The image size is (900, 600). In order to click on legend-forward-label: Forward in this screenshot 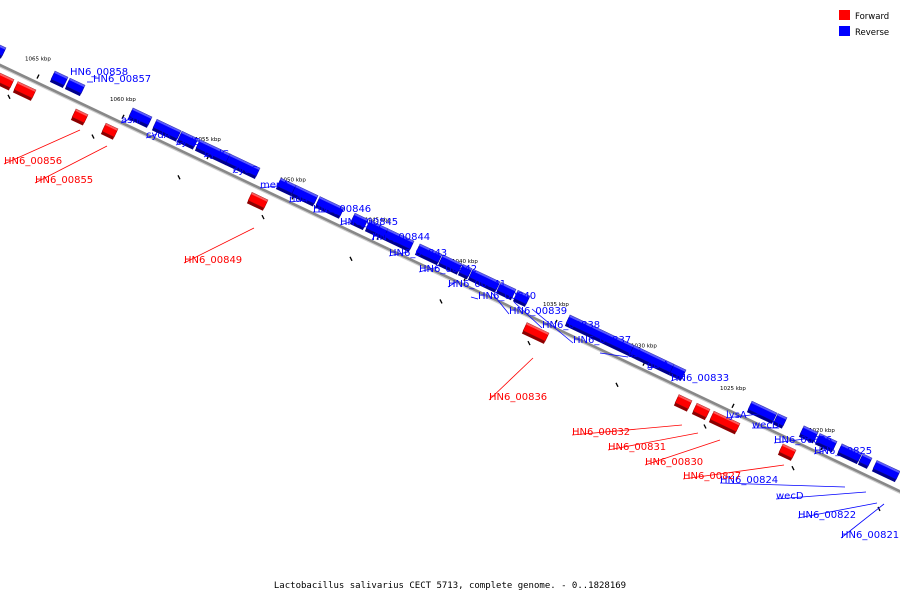, I will do `click(872, 17)`.